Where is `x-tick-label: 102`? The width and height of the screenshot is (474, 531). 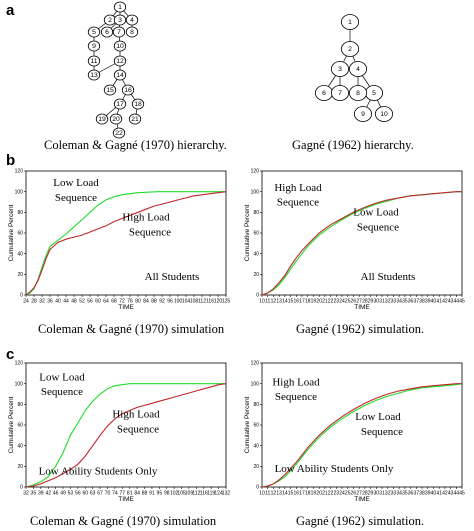 x-tick-label: 102 is located at coordinates (174, 494).